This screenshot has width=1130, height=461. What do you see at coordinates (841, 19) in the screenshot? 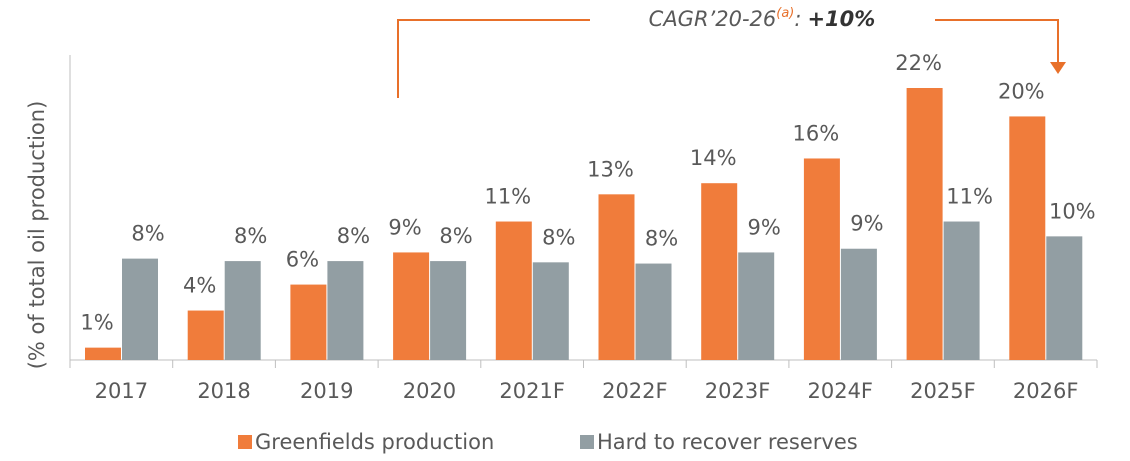
I see `annotation-value: +10%` at bounding box center [841, 19].